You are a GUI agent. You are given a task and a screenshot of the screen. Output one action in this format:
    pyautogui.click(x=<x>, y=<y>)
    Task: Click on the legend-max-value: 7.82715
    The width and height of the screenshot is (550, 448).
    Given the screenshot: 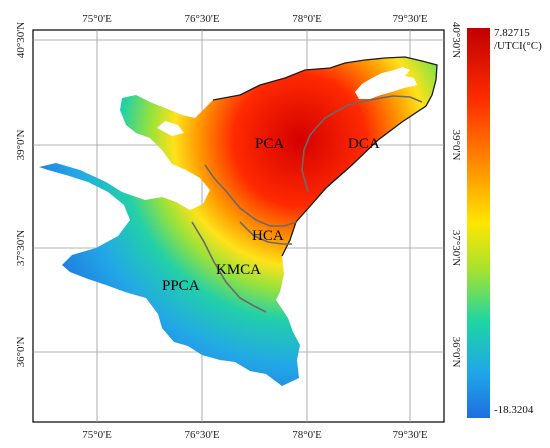 What is the action you would take?
    pyautogui.click(x=512, y=33)
    